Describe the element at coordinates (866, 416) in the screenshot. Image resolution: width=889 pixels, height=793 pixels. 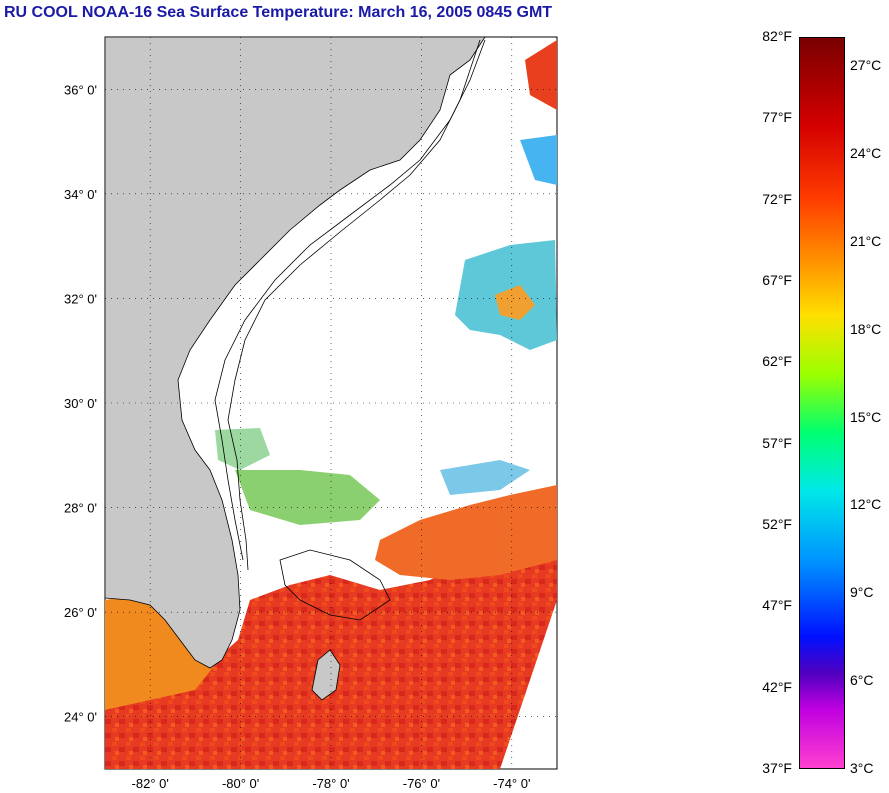
I see `colorbar-c-label: 15°C` at that location.